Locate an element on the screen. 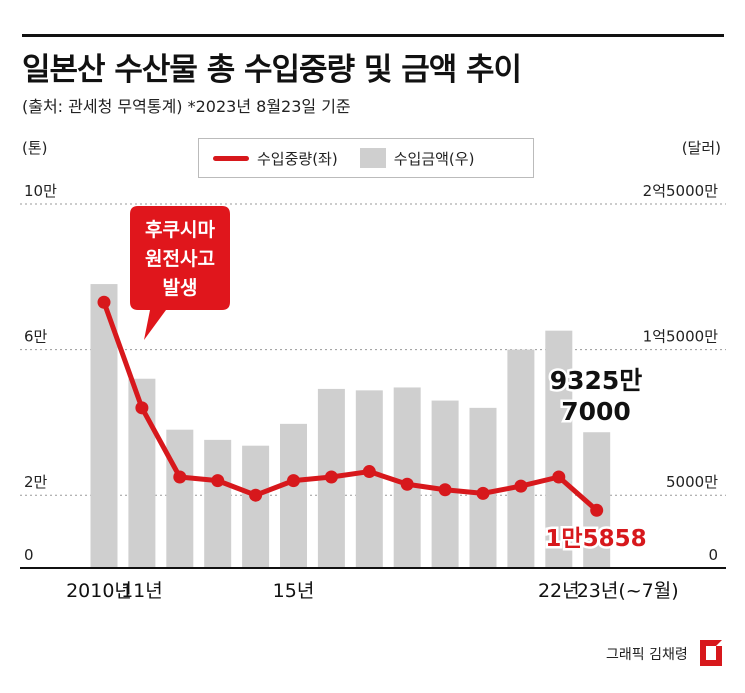 The image size is (745, 693). right-axis-tick-label: 2억5000만 is located at coordinates (681, 191).